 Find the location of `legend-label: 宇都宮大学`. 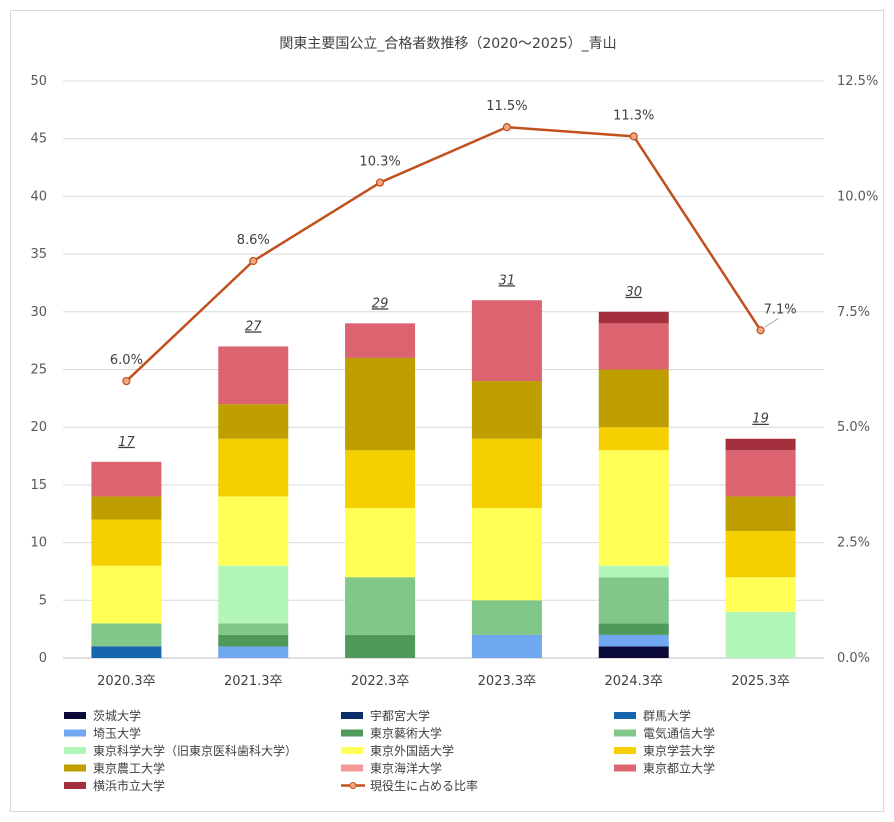

legend-label: 宇都宮大学 is located at coordinates (400, 715).